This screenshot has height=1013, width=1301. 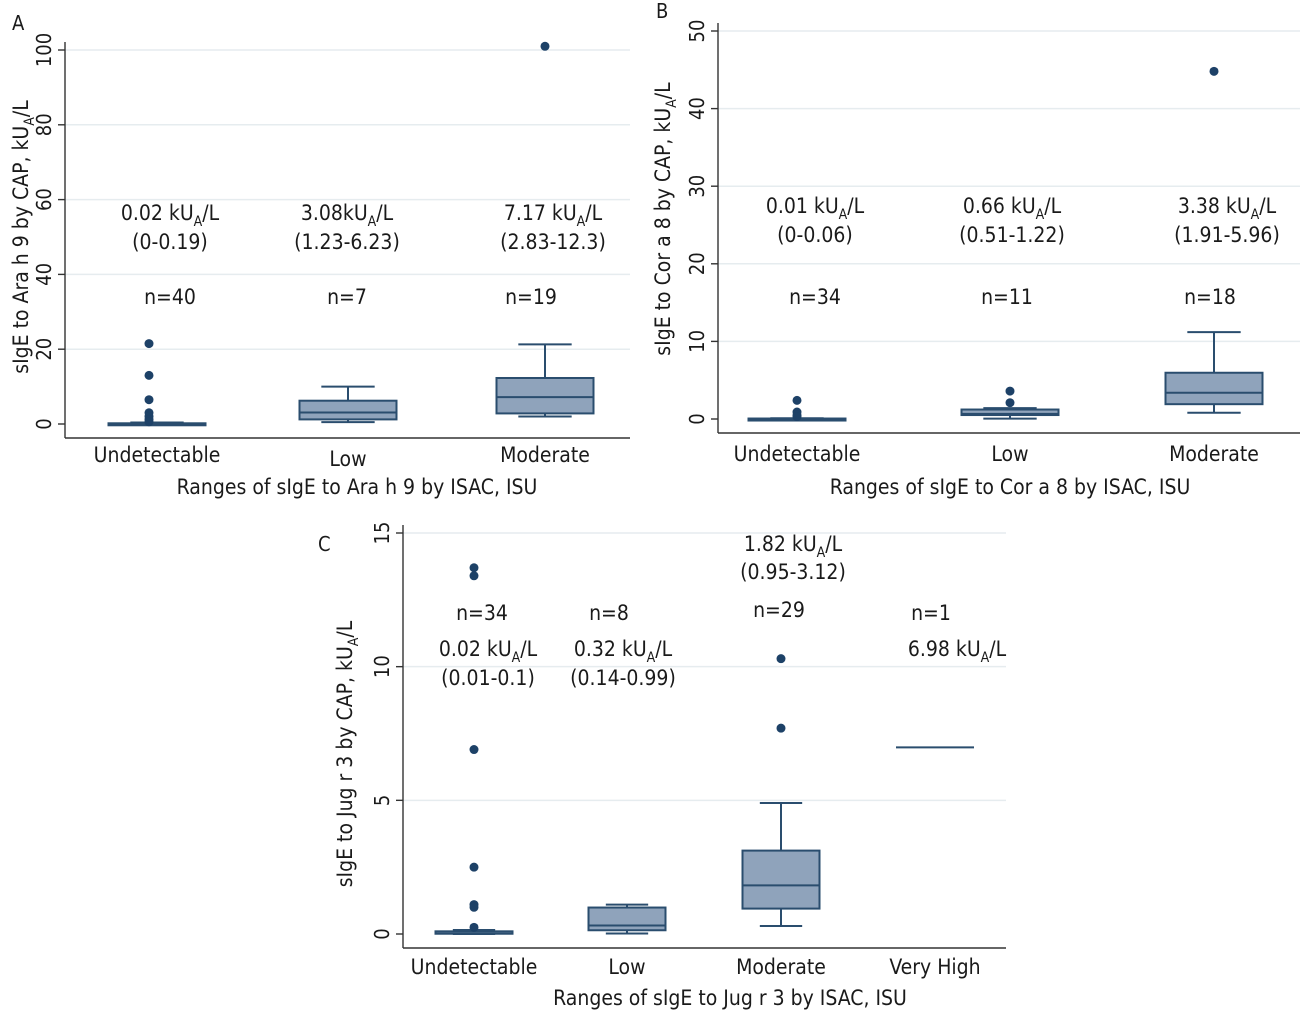 I want to click on n-annotation: n=40, so click(x=170, y=297).